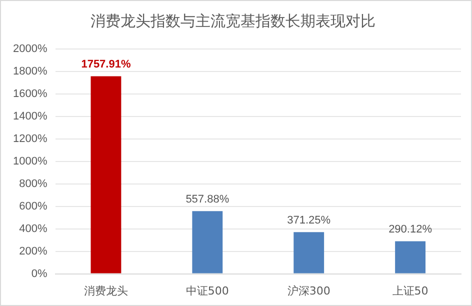 Image resolution: width=472 pixels, height=306 pixels. What do you see at coordinates (30, 49) in the screenshot?
I see `y-tick-label: 2000%` at bounding box center [30, 49].